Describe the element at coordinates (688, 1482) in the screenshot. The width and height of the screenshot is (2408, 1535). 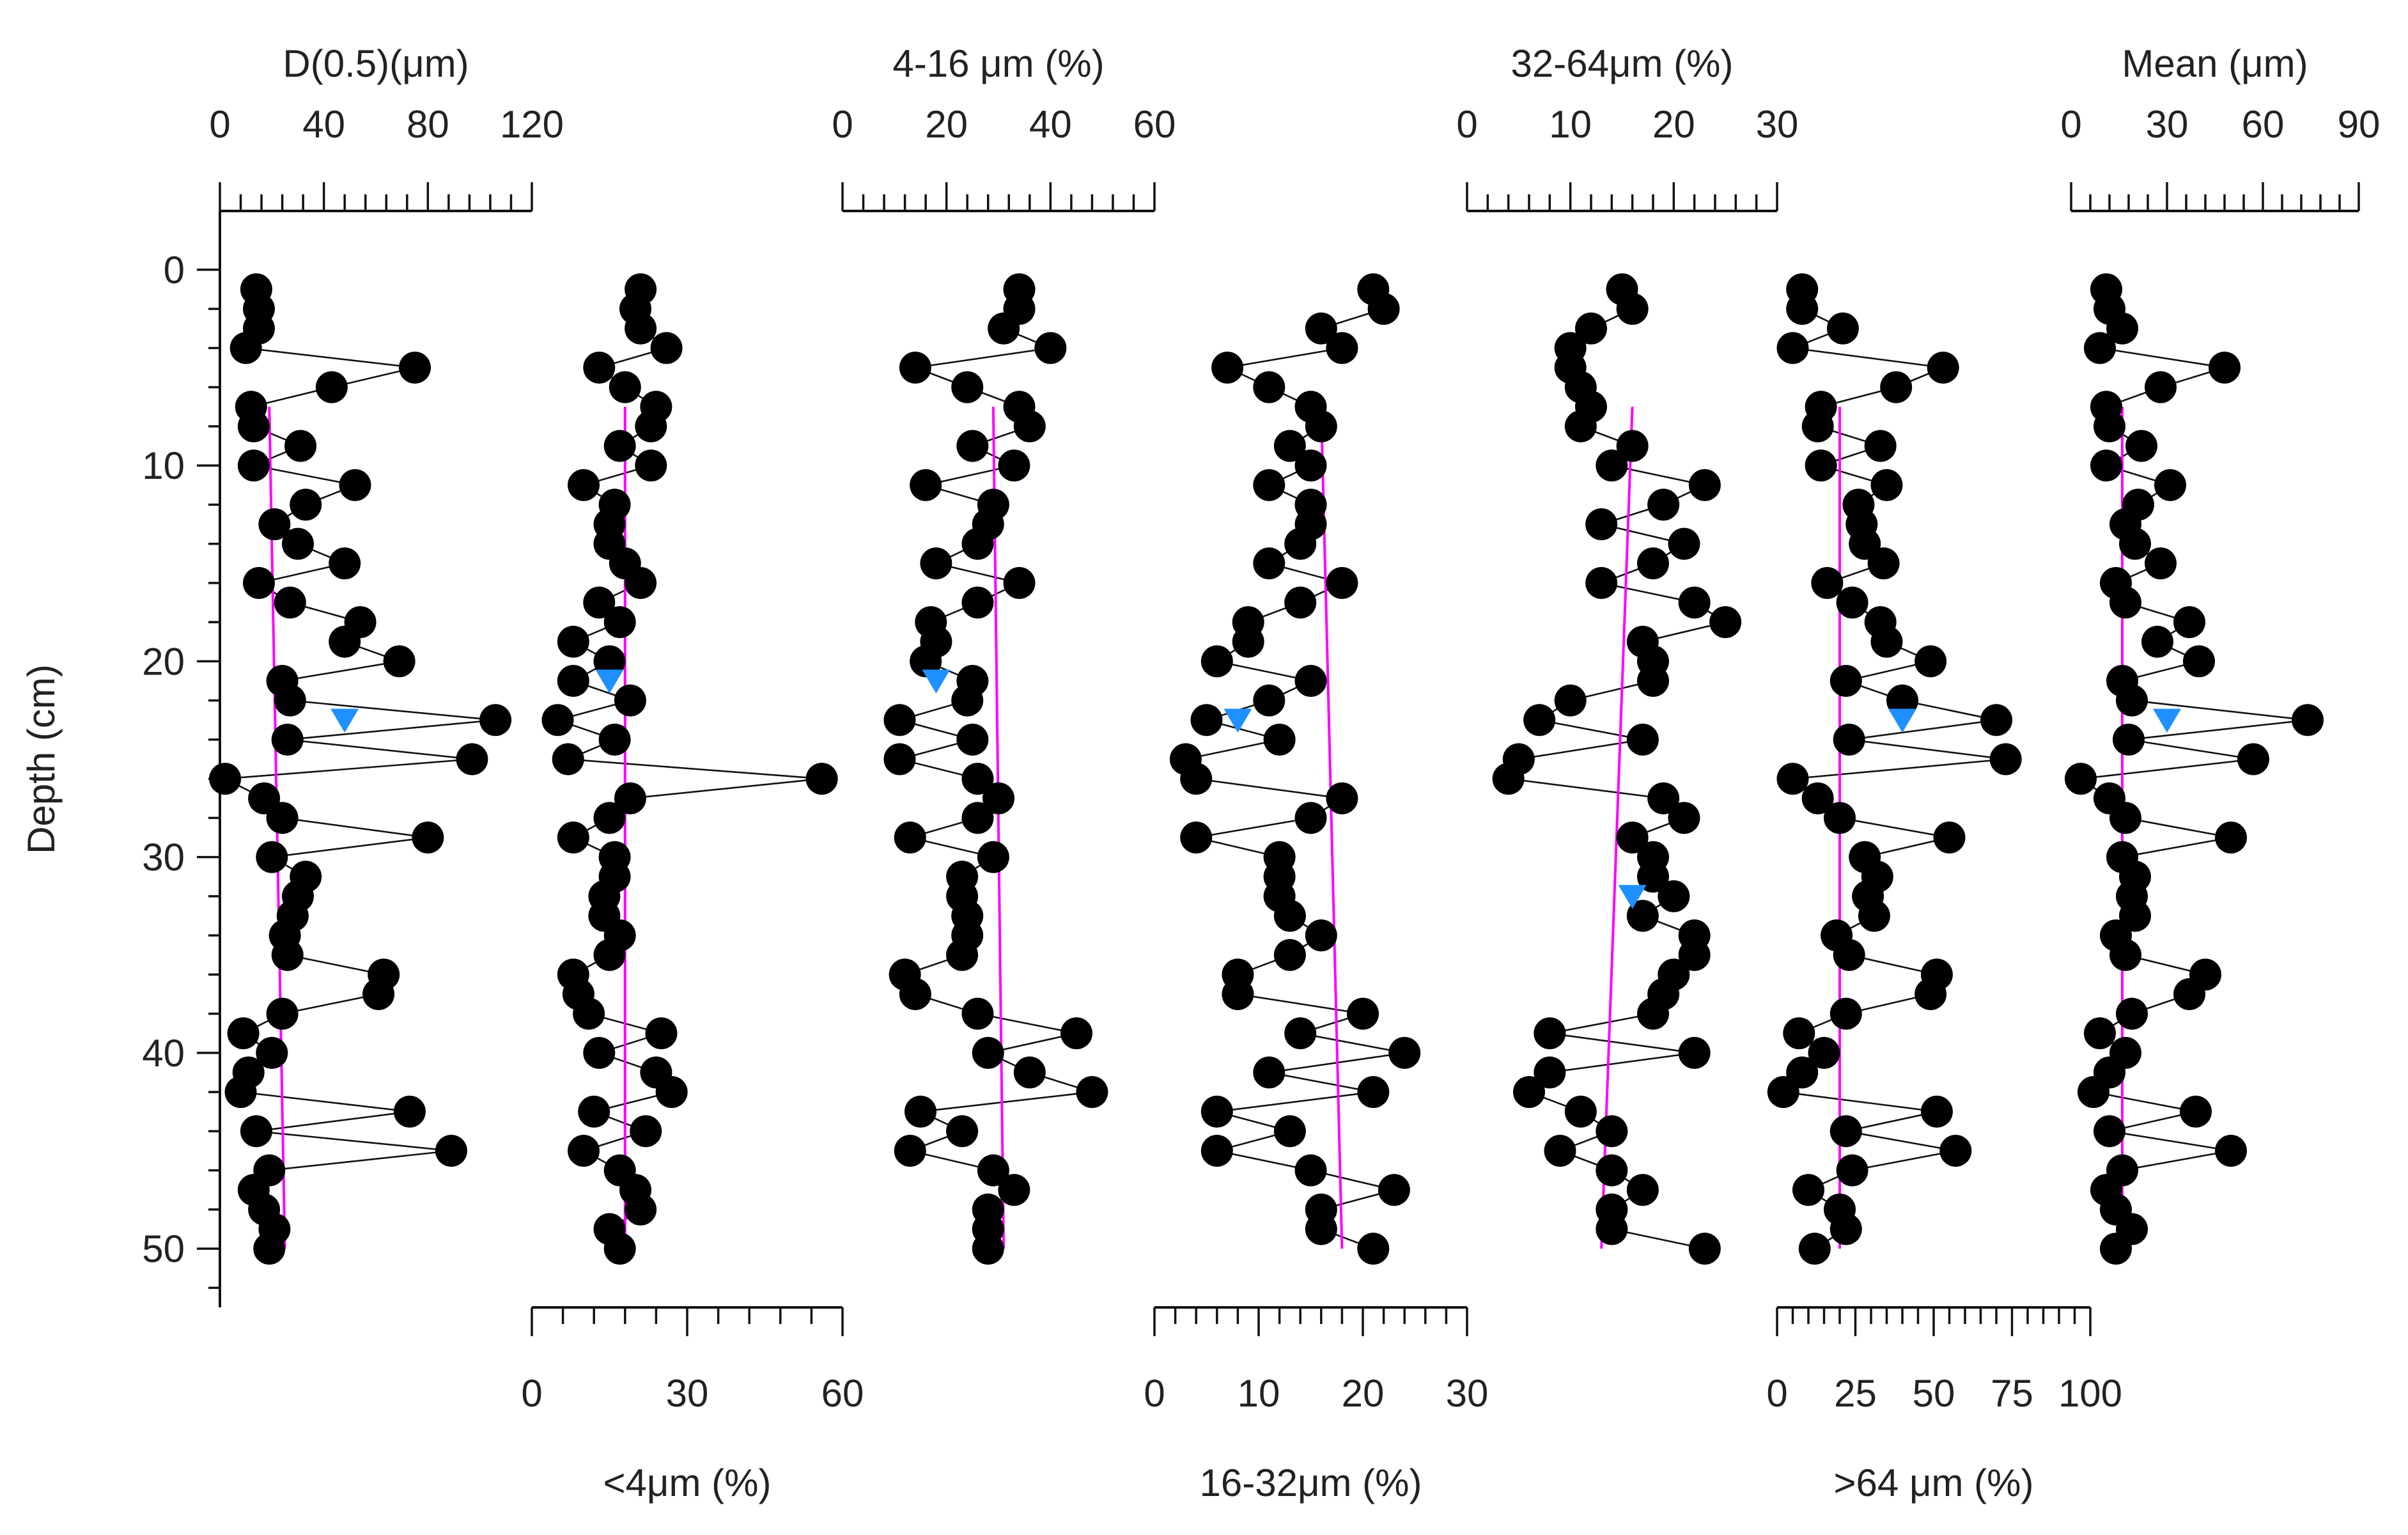
I see `x-axis-title: <4μm (%)` at that location.